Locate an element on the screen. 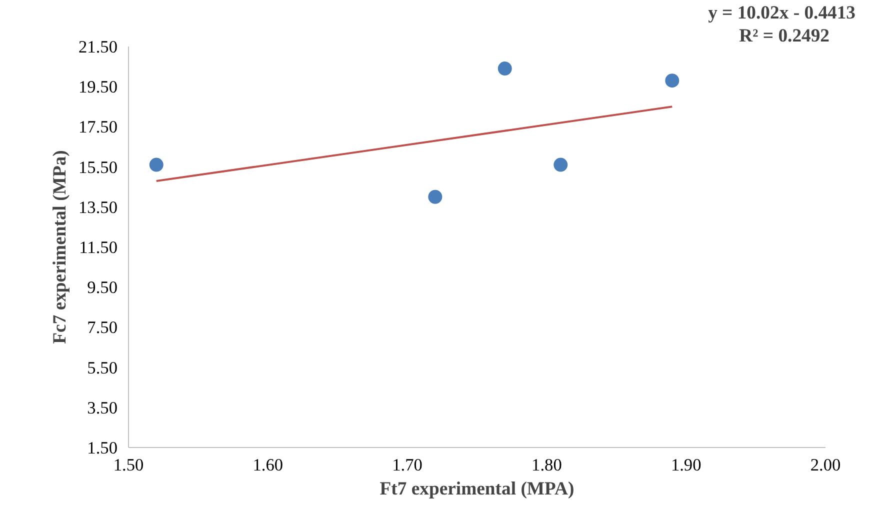 Image resolution: width=873 pixels, height=524 pixels. y-tick-label: 7.50 is located at coordinates (102, 328).